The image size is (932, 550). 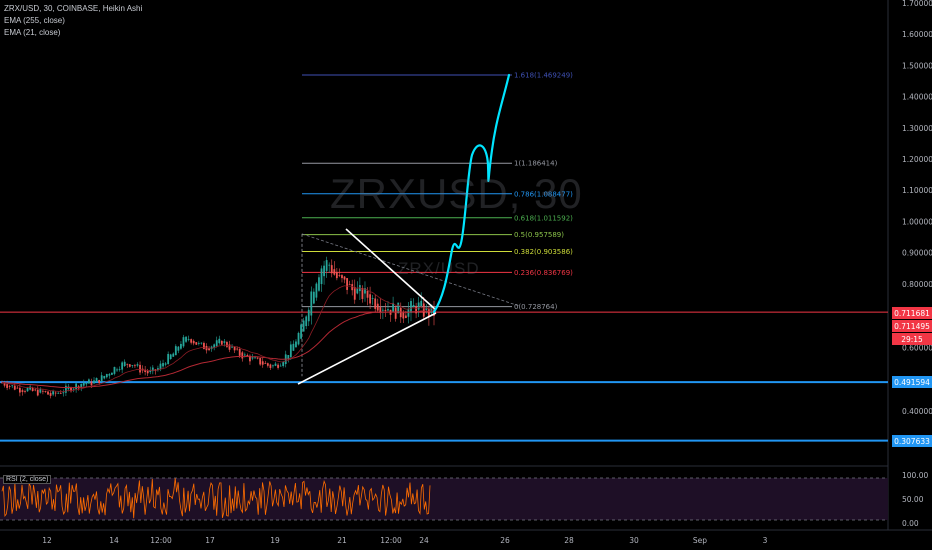 What do you see at coordinates (404, 540) in the screenshot?
I see `time-axis: 12 14 12:00 17 19 21 12:00 24 26 28 30 Sep 3` at bounding box center [404, 540].